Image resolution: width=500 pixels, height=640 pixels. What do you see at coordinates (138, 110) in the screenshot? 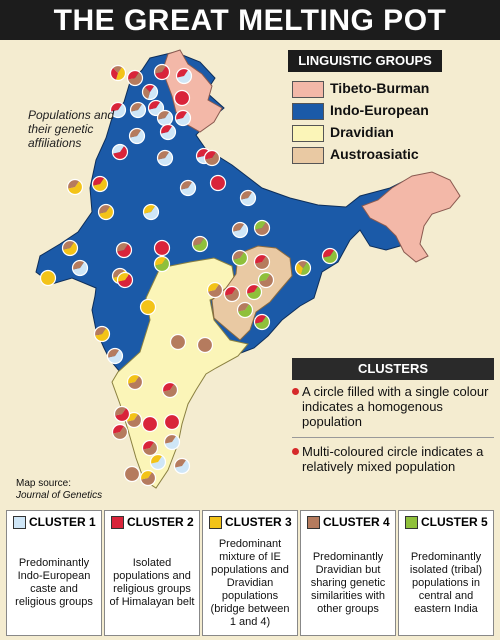
I see `population-pie-p8` at bounding box center [138, 110].